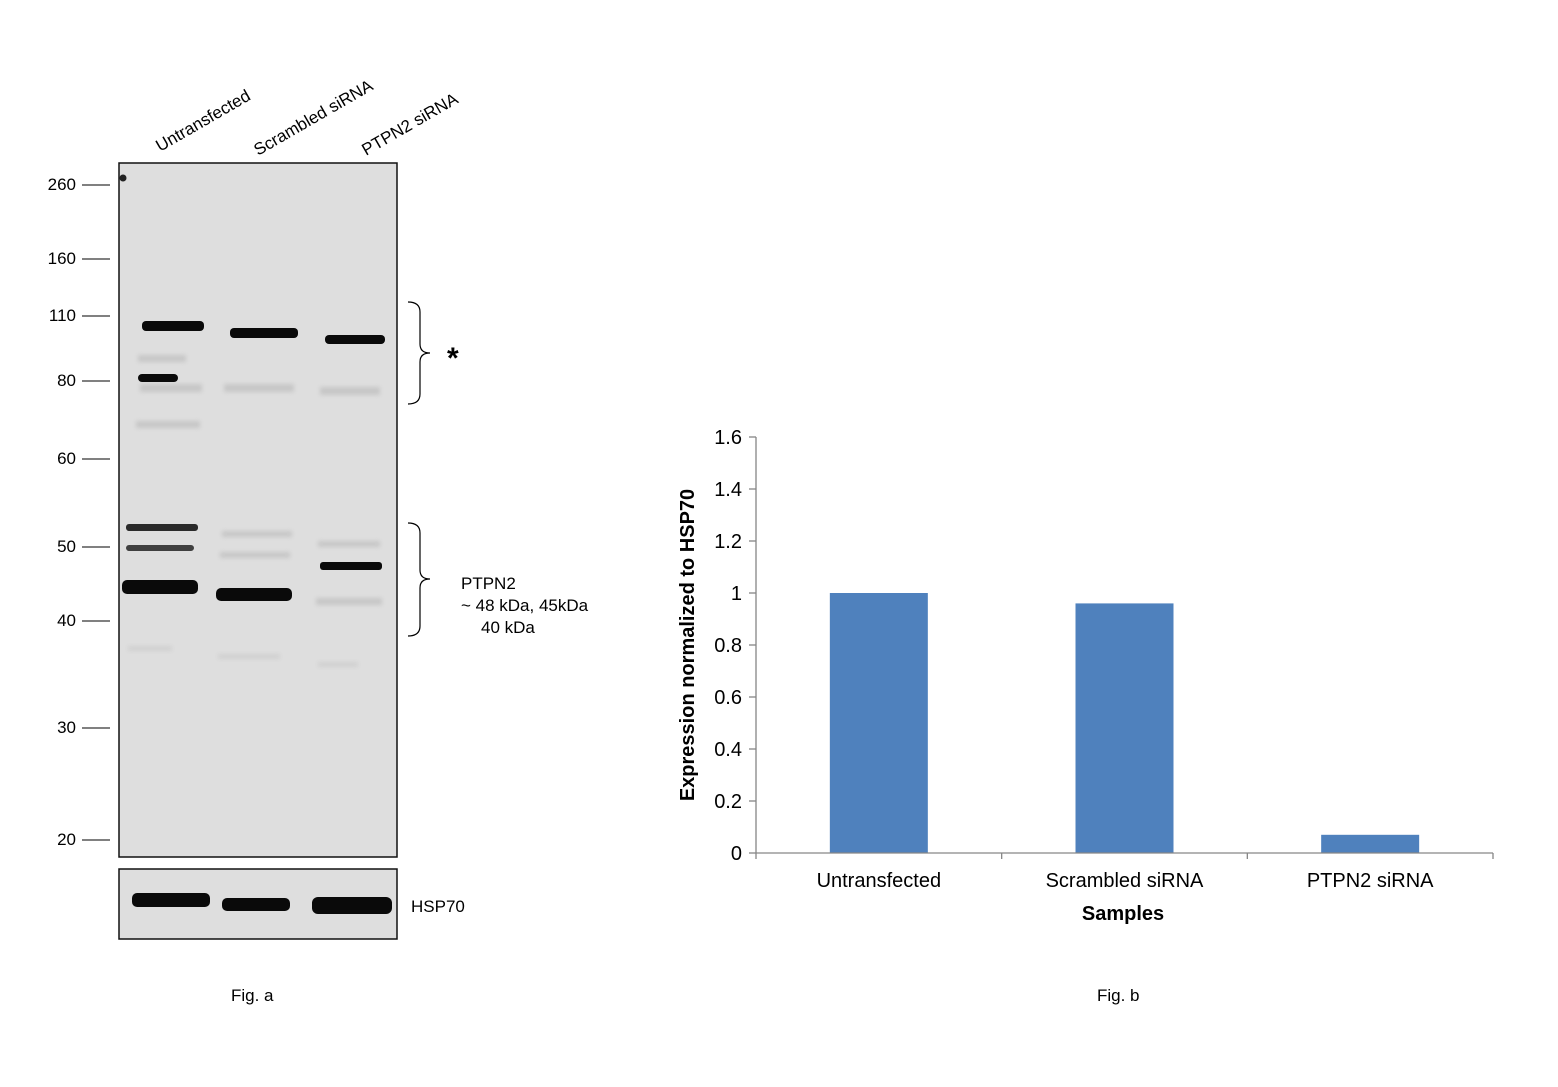 This screenshot has height=1087, width=1558. I want to click on marker-40: 40, so click(66, 620).